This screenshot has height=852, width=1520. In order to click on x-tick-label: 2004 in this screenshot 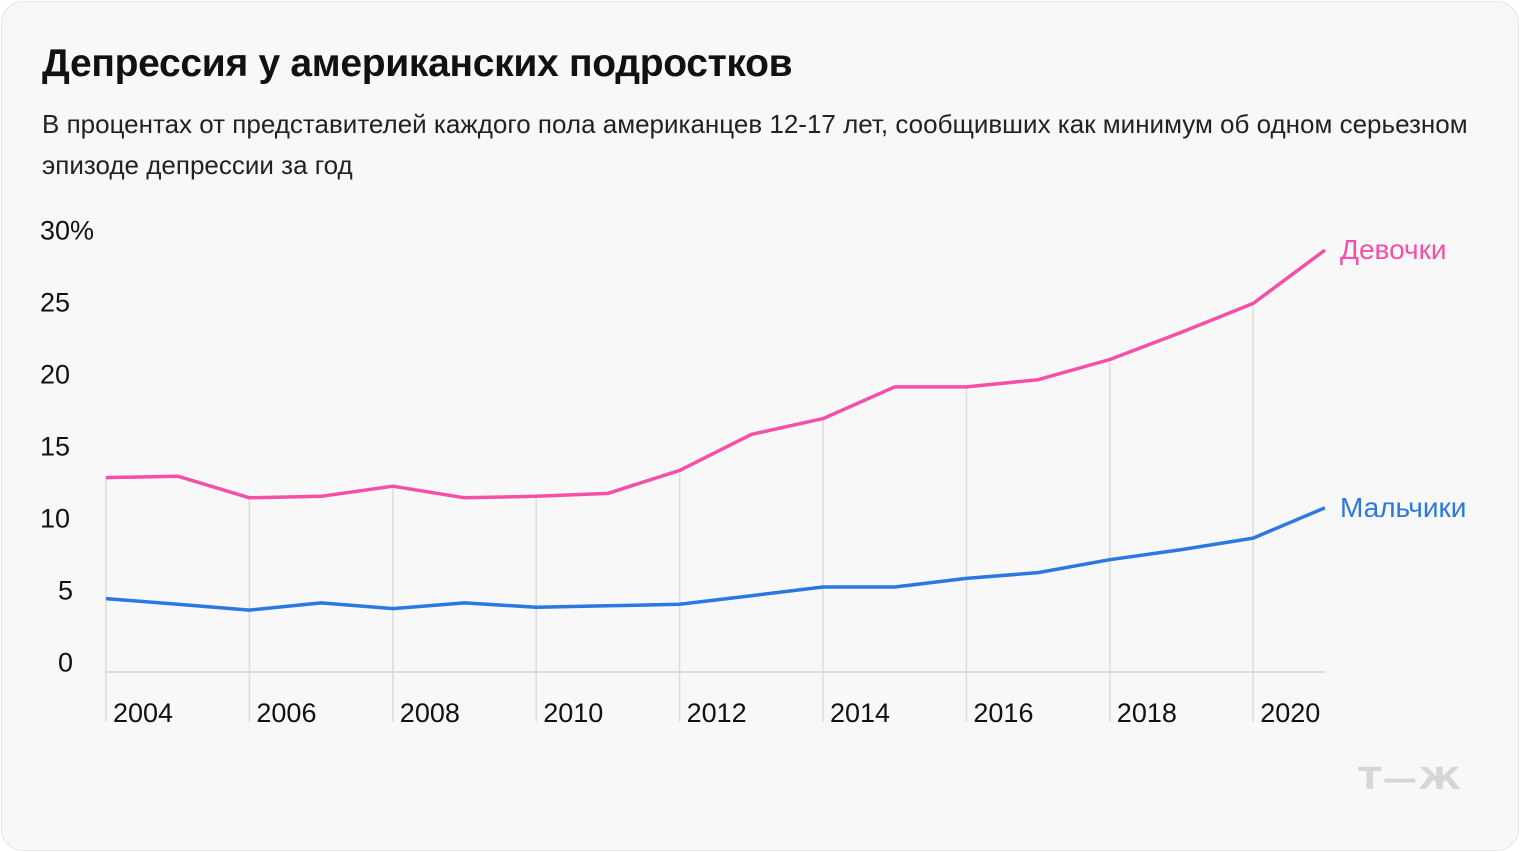, I will do `click(143, 713)`.